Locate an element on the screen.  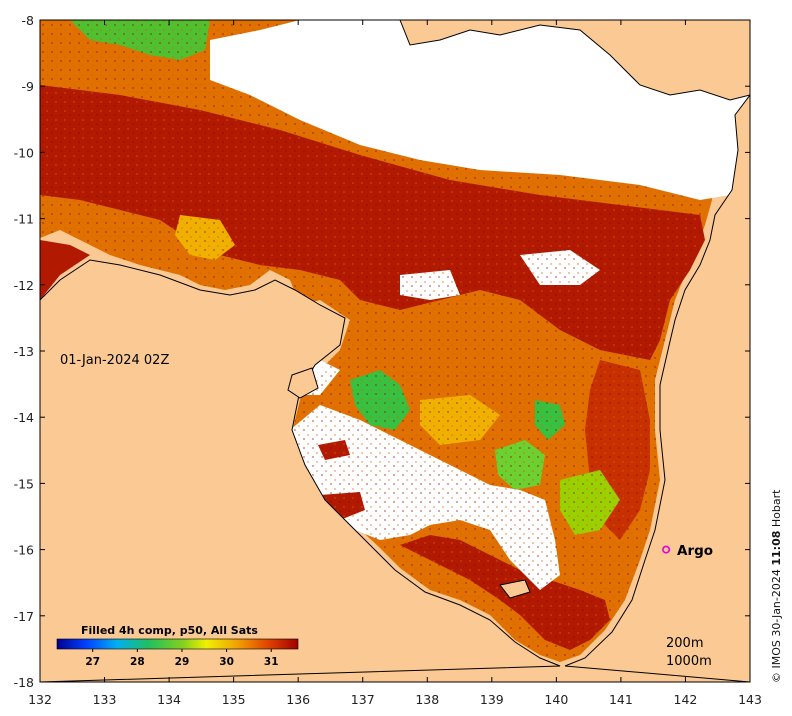
colorbar: Filled 4h comp, p50, All Sats 27 28 29 30 31 is located at coordinates (177, 646).